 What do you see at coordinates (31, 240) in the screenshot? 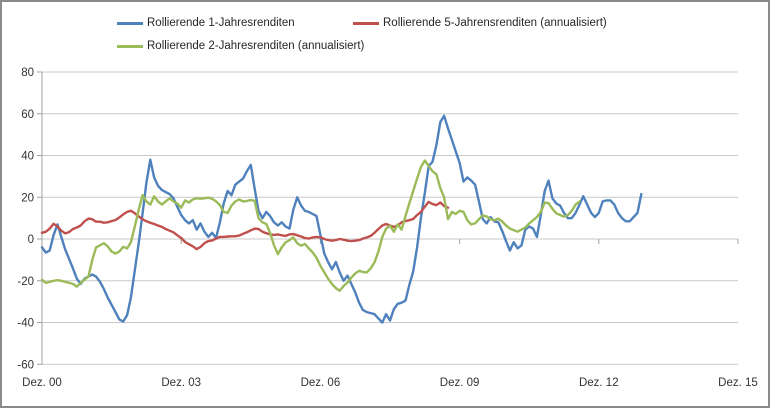
I see `y-tick-label: 0` at bounding box center [31, 240].